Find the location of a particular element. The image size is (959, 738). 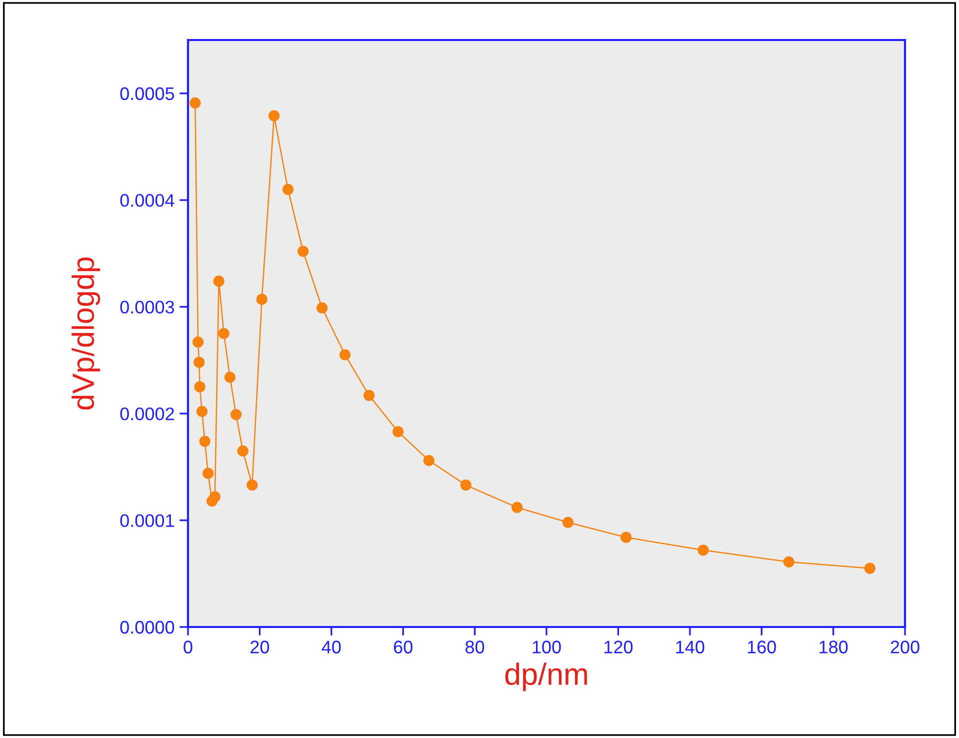

x-tick-label: 20 is located at coordinates (260, 647).